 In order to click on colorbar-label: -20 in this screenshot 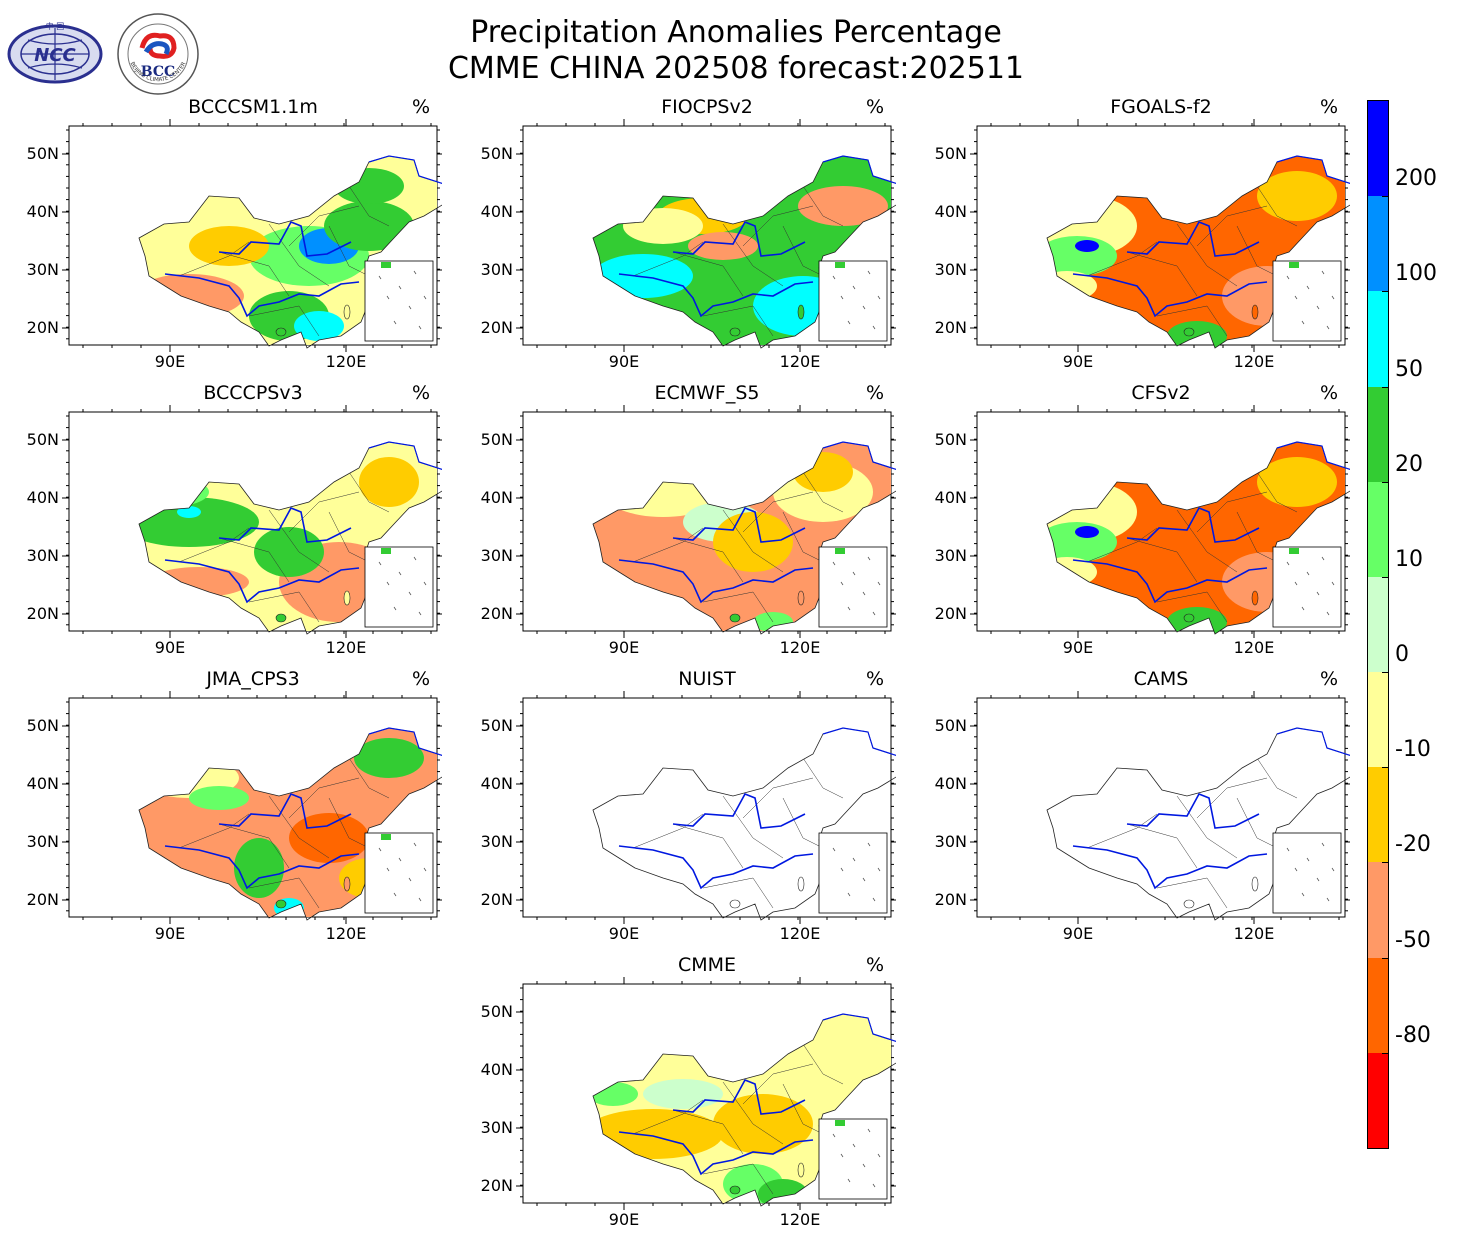, I will do `click(1413, 845)`.